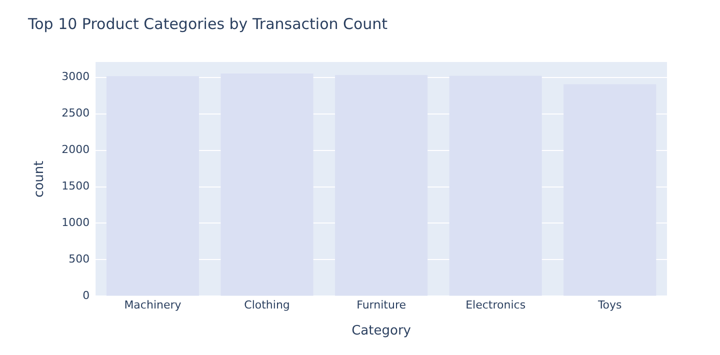  What do you see at coordinates (76, 149) in the screenshot?
I see `y-tick-label: 2000` at bounding box center [76, 149].